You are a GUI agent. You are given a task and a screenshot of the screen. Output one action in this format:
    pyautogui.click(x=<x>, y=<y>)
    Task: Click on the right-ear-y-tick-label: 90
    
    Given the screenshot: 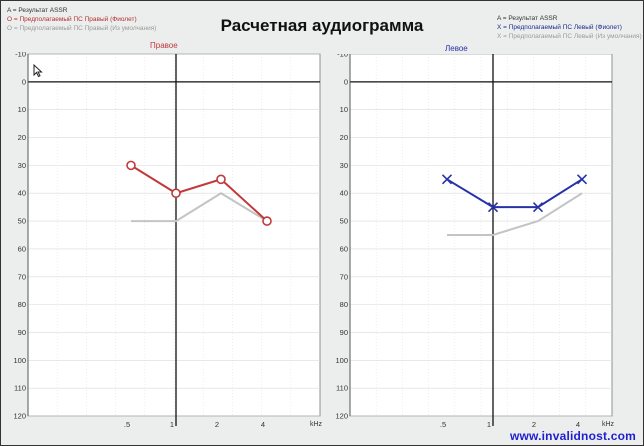 What is the action you would take?
    pyautogui.click(x=22, y=332)
    